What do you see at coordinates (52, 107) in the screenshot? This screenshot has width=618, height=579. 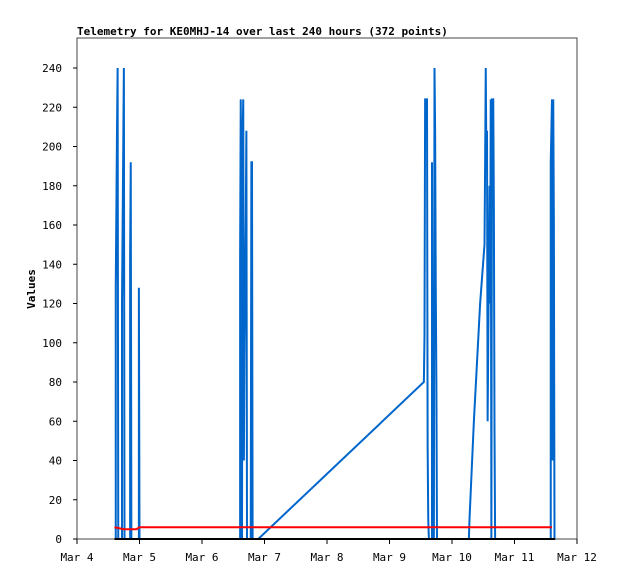 I see `y-tick-label: 220` at bounding box center [52, 107].